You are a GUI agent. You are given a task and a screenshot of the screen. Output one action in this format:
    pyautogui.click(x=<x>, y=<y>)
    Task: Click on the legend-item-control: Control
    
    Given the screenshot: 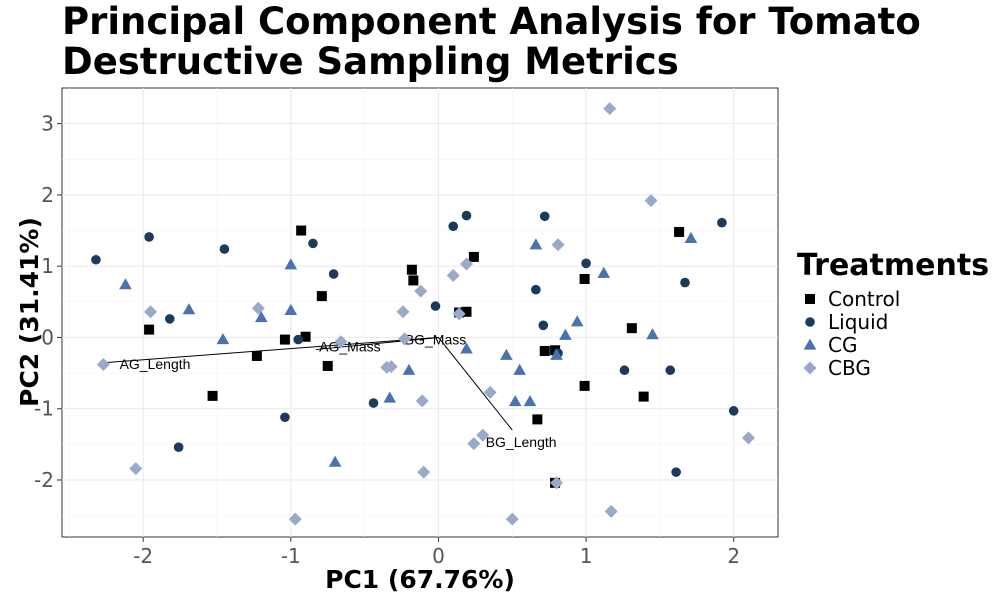 What is the action you would take?
    pyautogui.click(x=852, y=299)
    